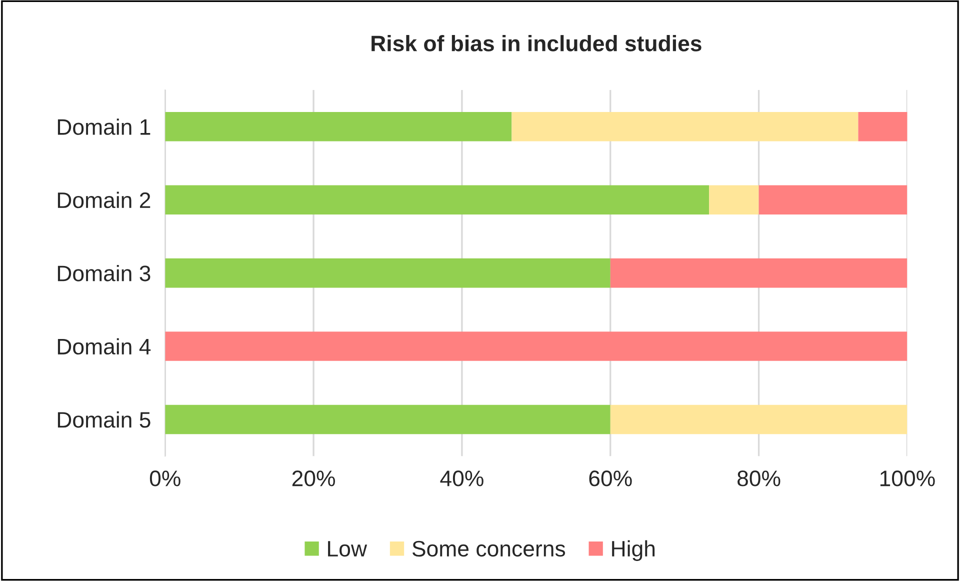 The image size is (960, 581). What do you see at coordinates (104, 126) in the screenshot?
I see `y-tick-label: Domain 1` at bounding box center [104, 126].